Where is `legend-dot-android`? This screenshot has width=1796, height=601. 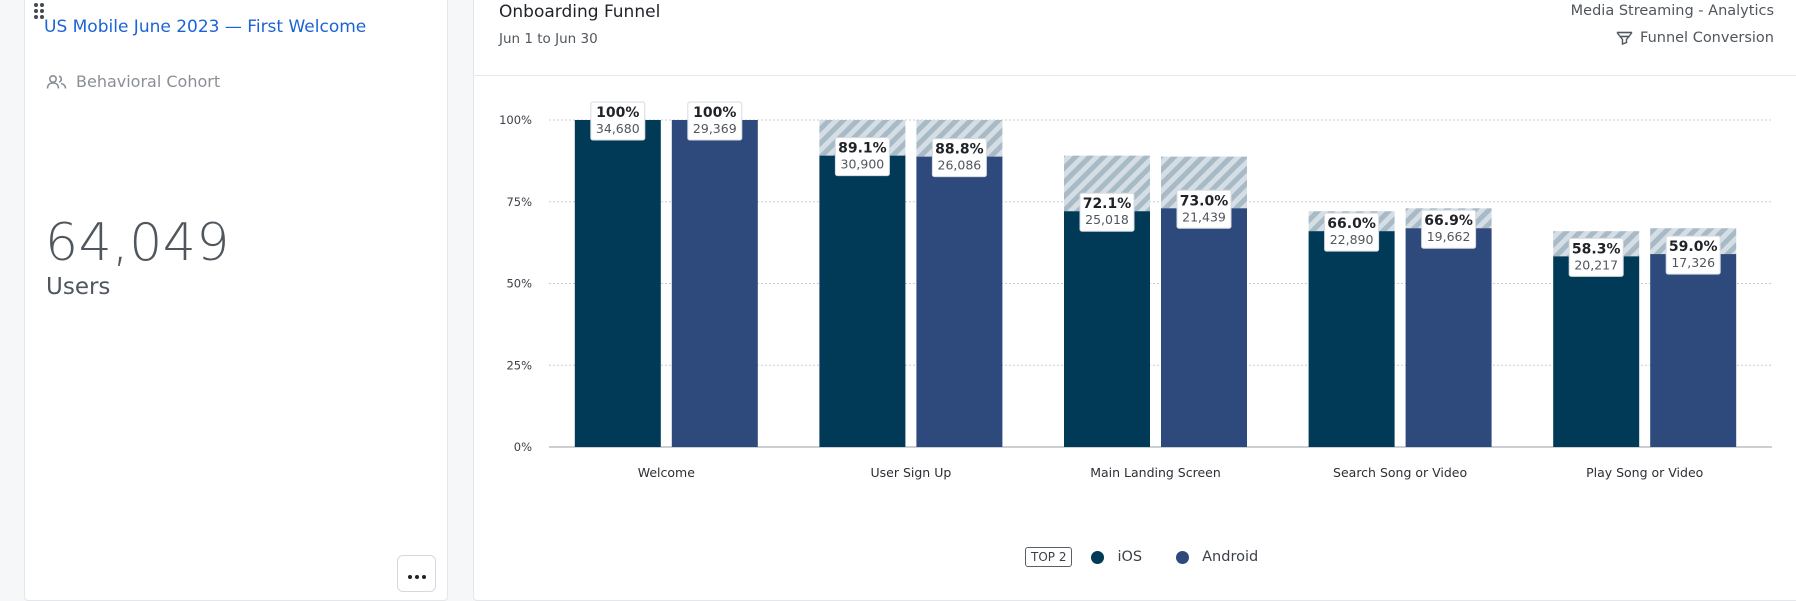 legend-dot-android is located at coordinates (1183, 557).